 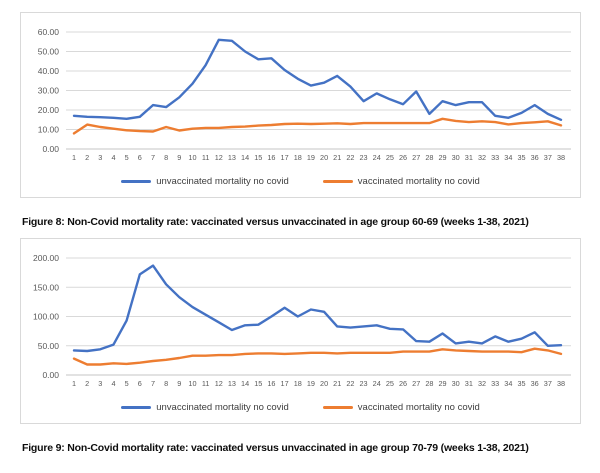 I want to click on svg-text: 37, so click(x=548, y=157).